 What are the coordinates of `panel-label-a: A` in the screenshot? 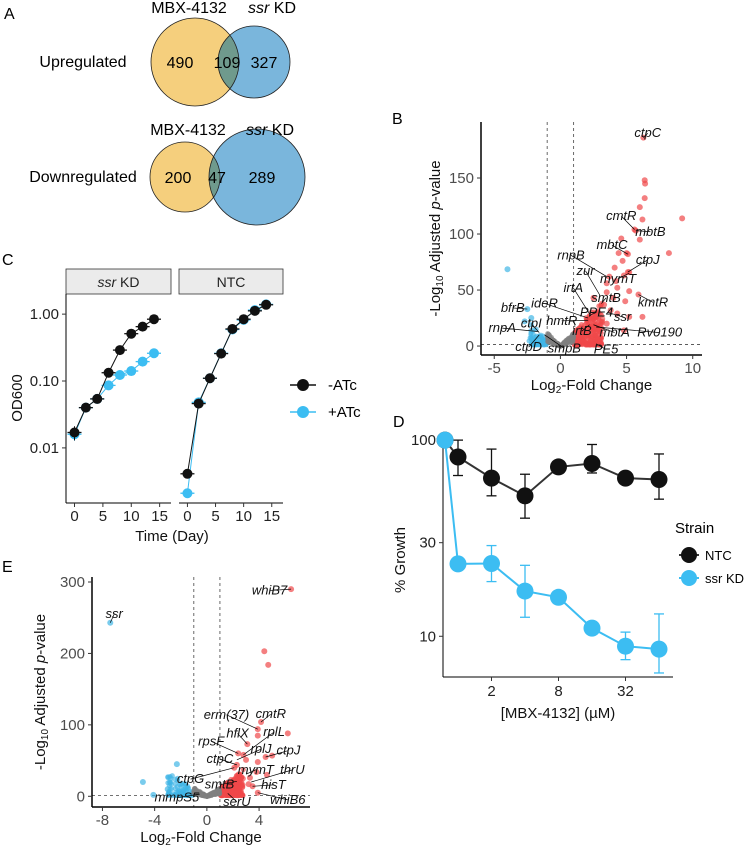 It's located at (9, 14).